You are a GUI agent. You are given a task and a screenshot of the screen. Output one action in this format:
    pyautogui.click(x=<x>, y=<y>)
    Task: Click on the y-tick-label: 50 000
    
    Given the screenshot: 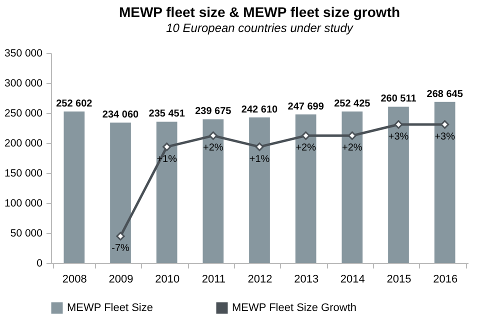 What is the action you would take?
    pyautogui.click(x=26, y=234)
    